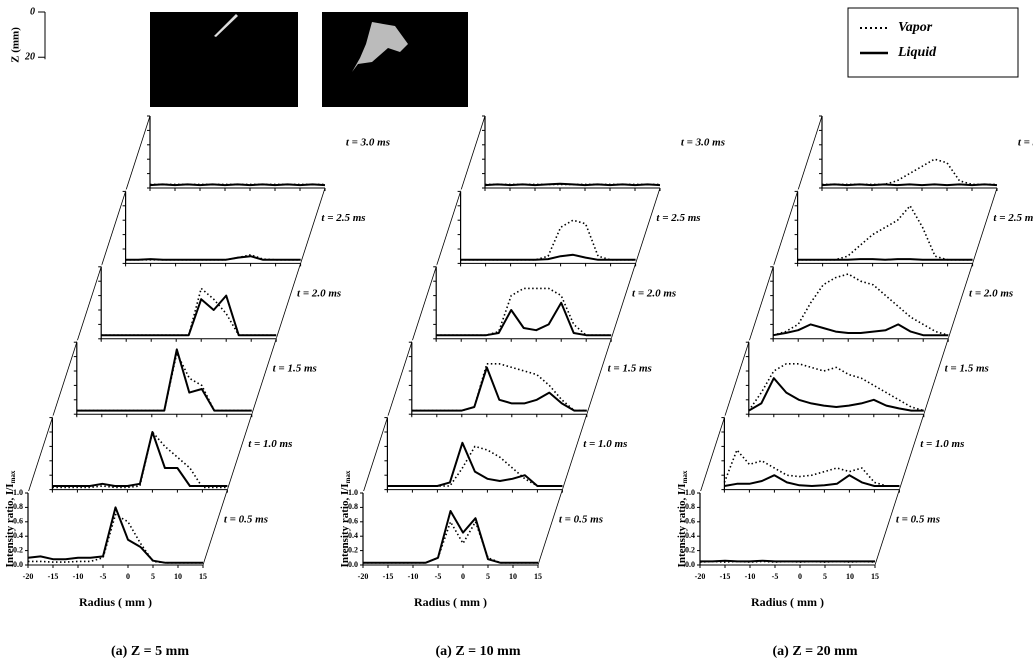 This screenshot has height=664, width=1033. Describe the element at coordinates (690, 535) in the screenshot. I see `y-tick-label: 0.4` at that location.